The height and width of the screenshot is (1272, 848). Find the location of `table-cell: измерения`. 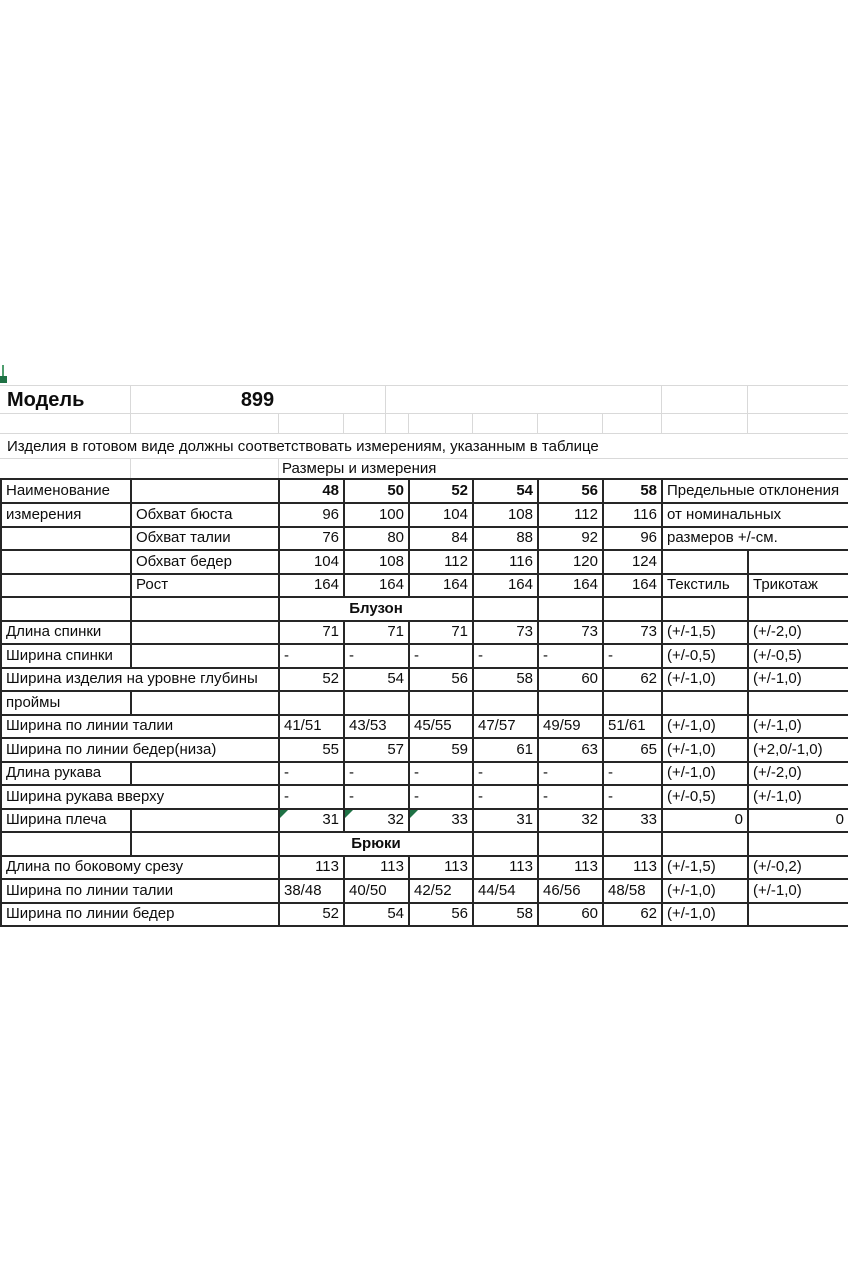

table-cell: измерения is located at coordinates (66, 515).